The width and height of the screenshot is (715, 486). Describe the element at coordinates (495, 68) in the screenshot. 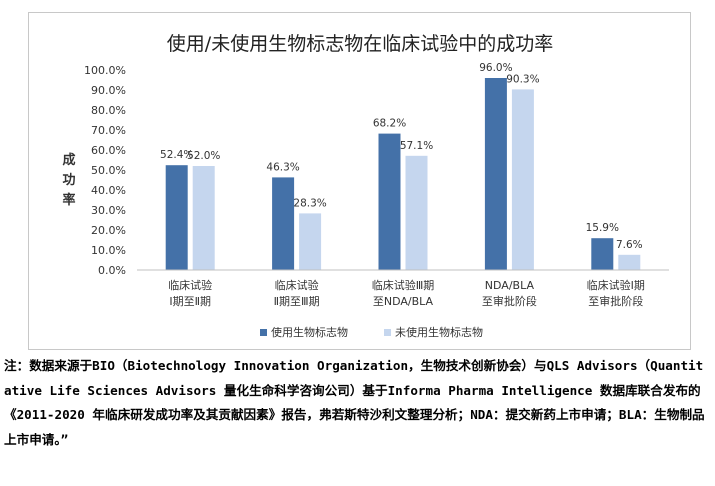

I see `data-label: 96.0%` at that location.